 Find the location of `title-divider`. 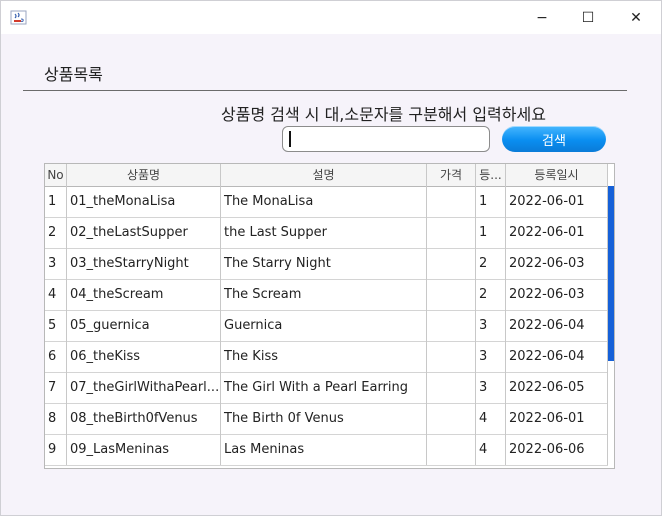

title-divider is located at coordinates (325, 90).